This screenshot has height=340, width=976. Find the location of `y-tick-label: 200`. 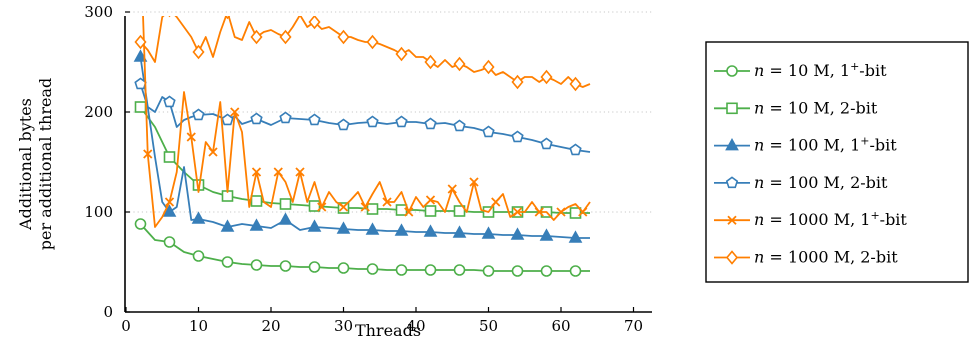

y-tick-label: 200 is located at coordinates (98, 112).